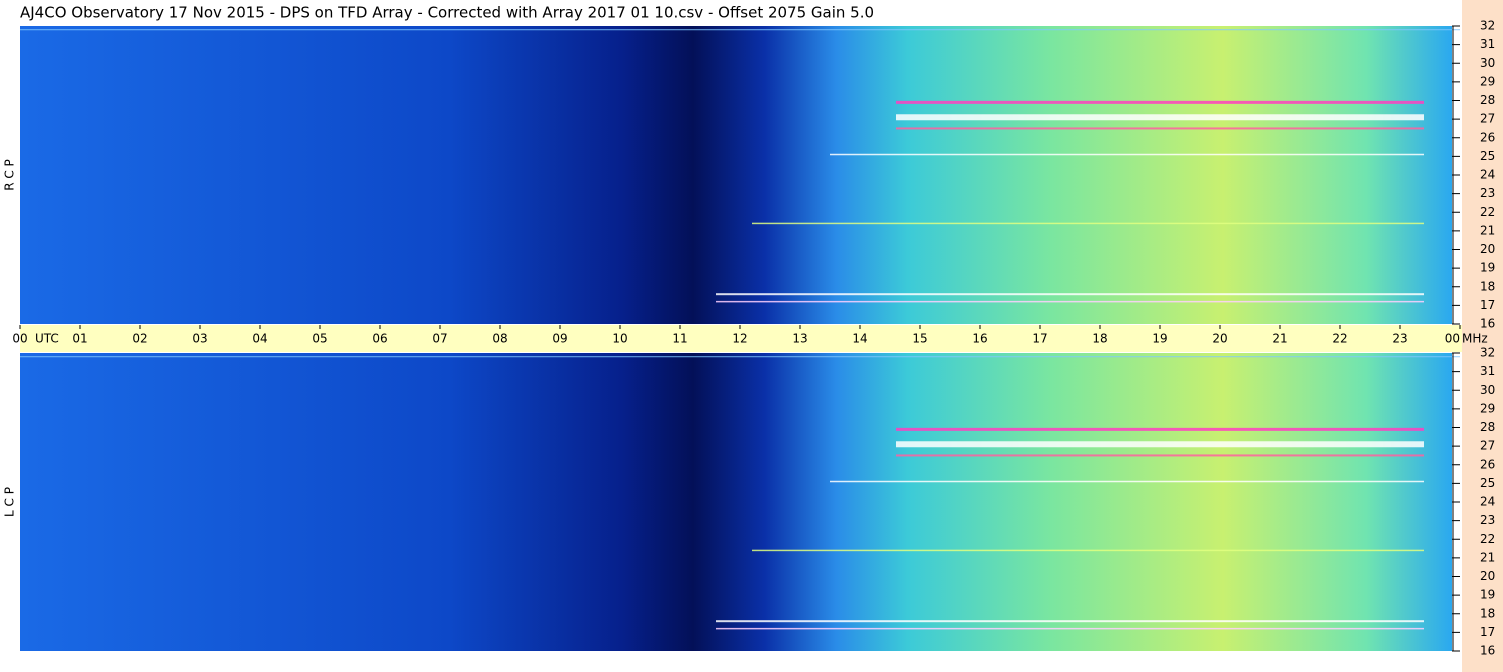 The image size is (1503, 672). What do you see at coordinates (199, 339) in the screenshot?
I see `x-tick-label: 03` at bounding box center [199, 339].